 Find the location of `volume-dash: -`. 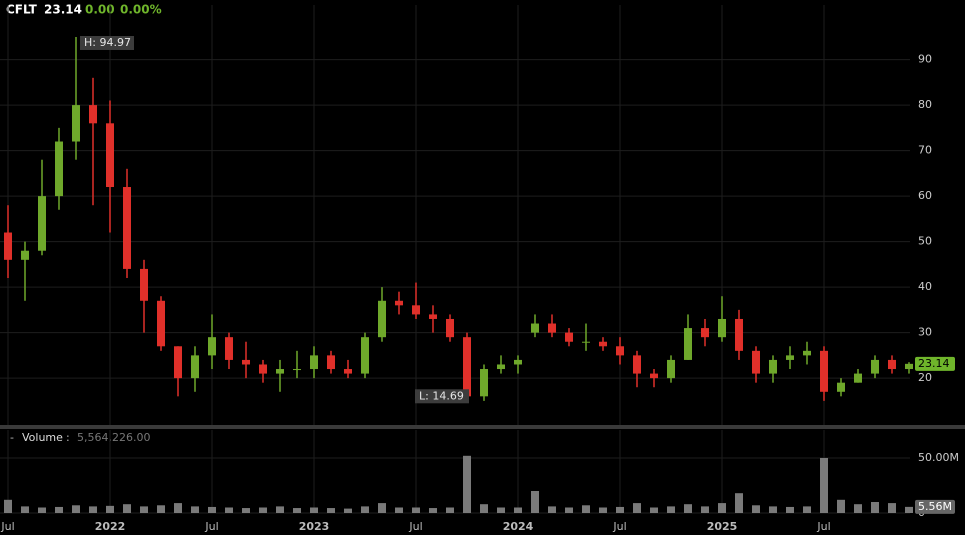

volume-dash: - is located at coordinates (12, 437).